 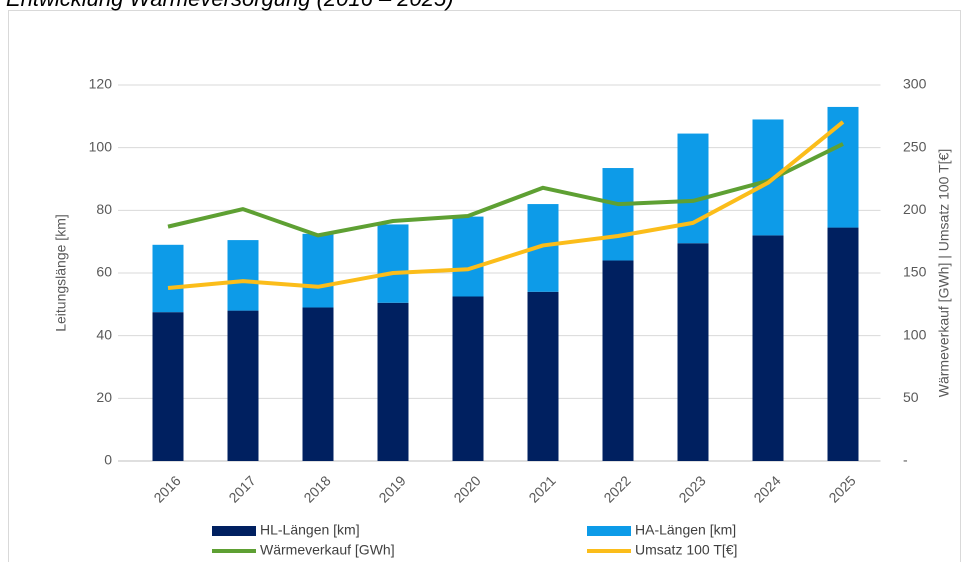 I want to click on x-tick-label: 2016, so click(x=166, y=488).